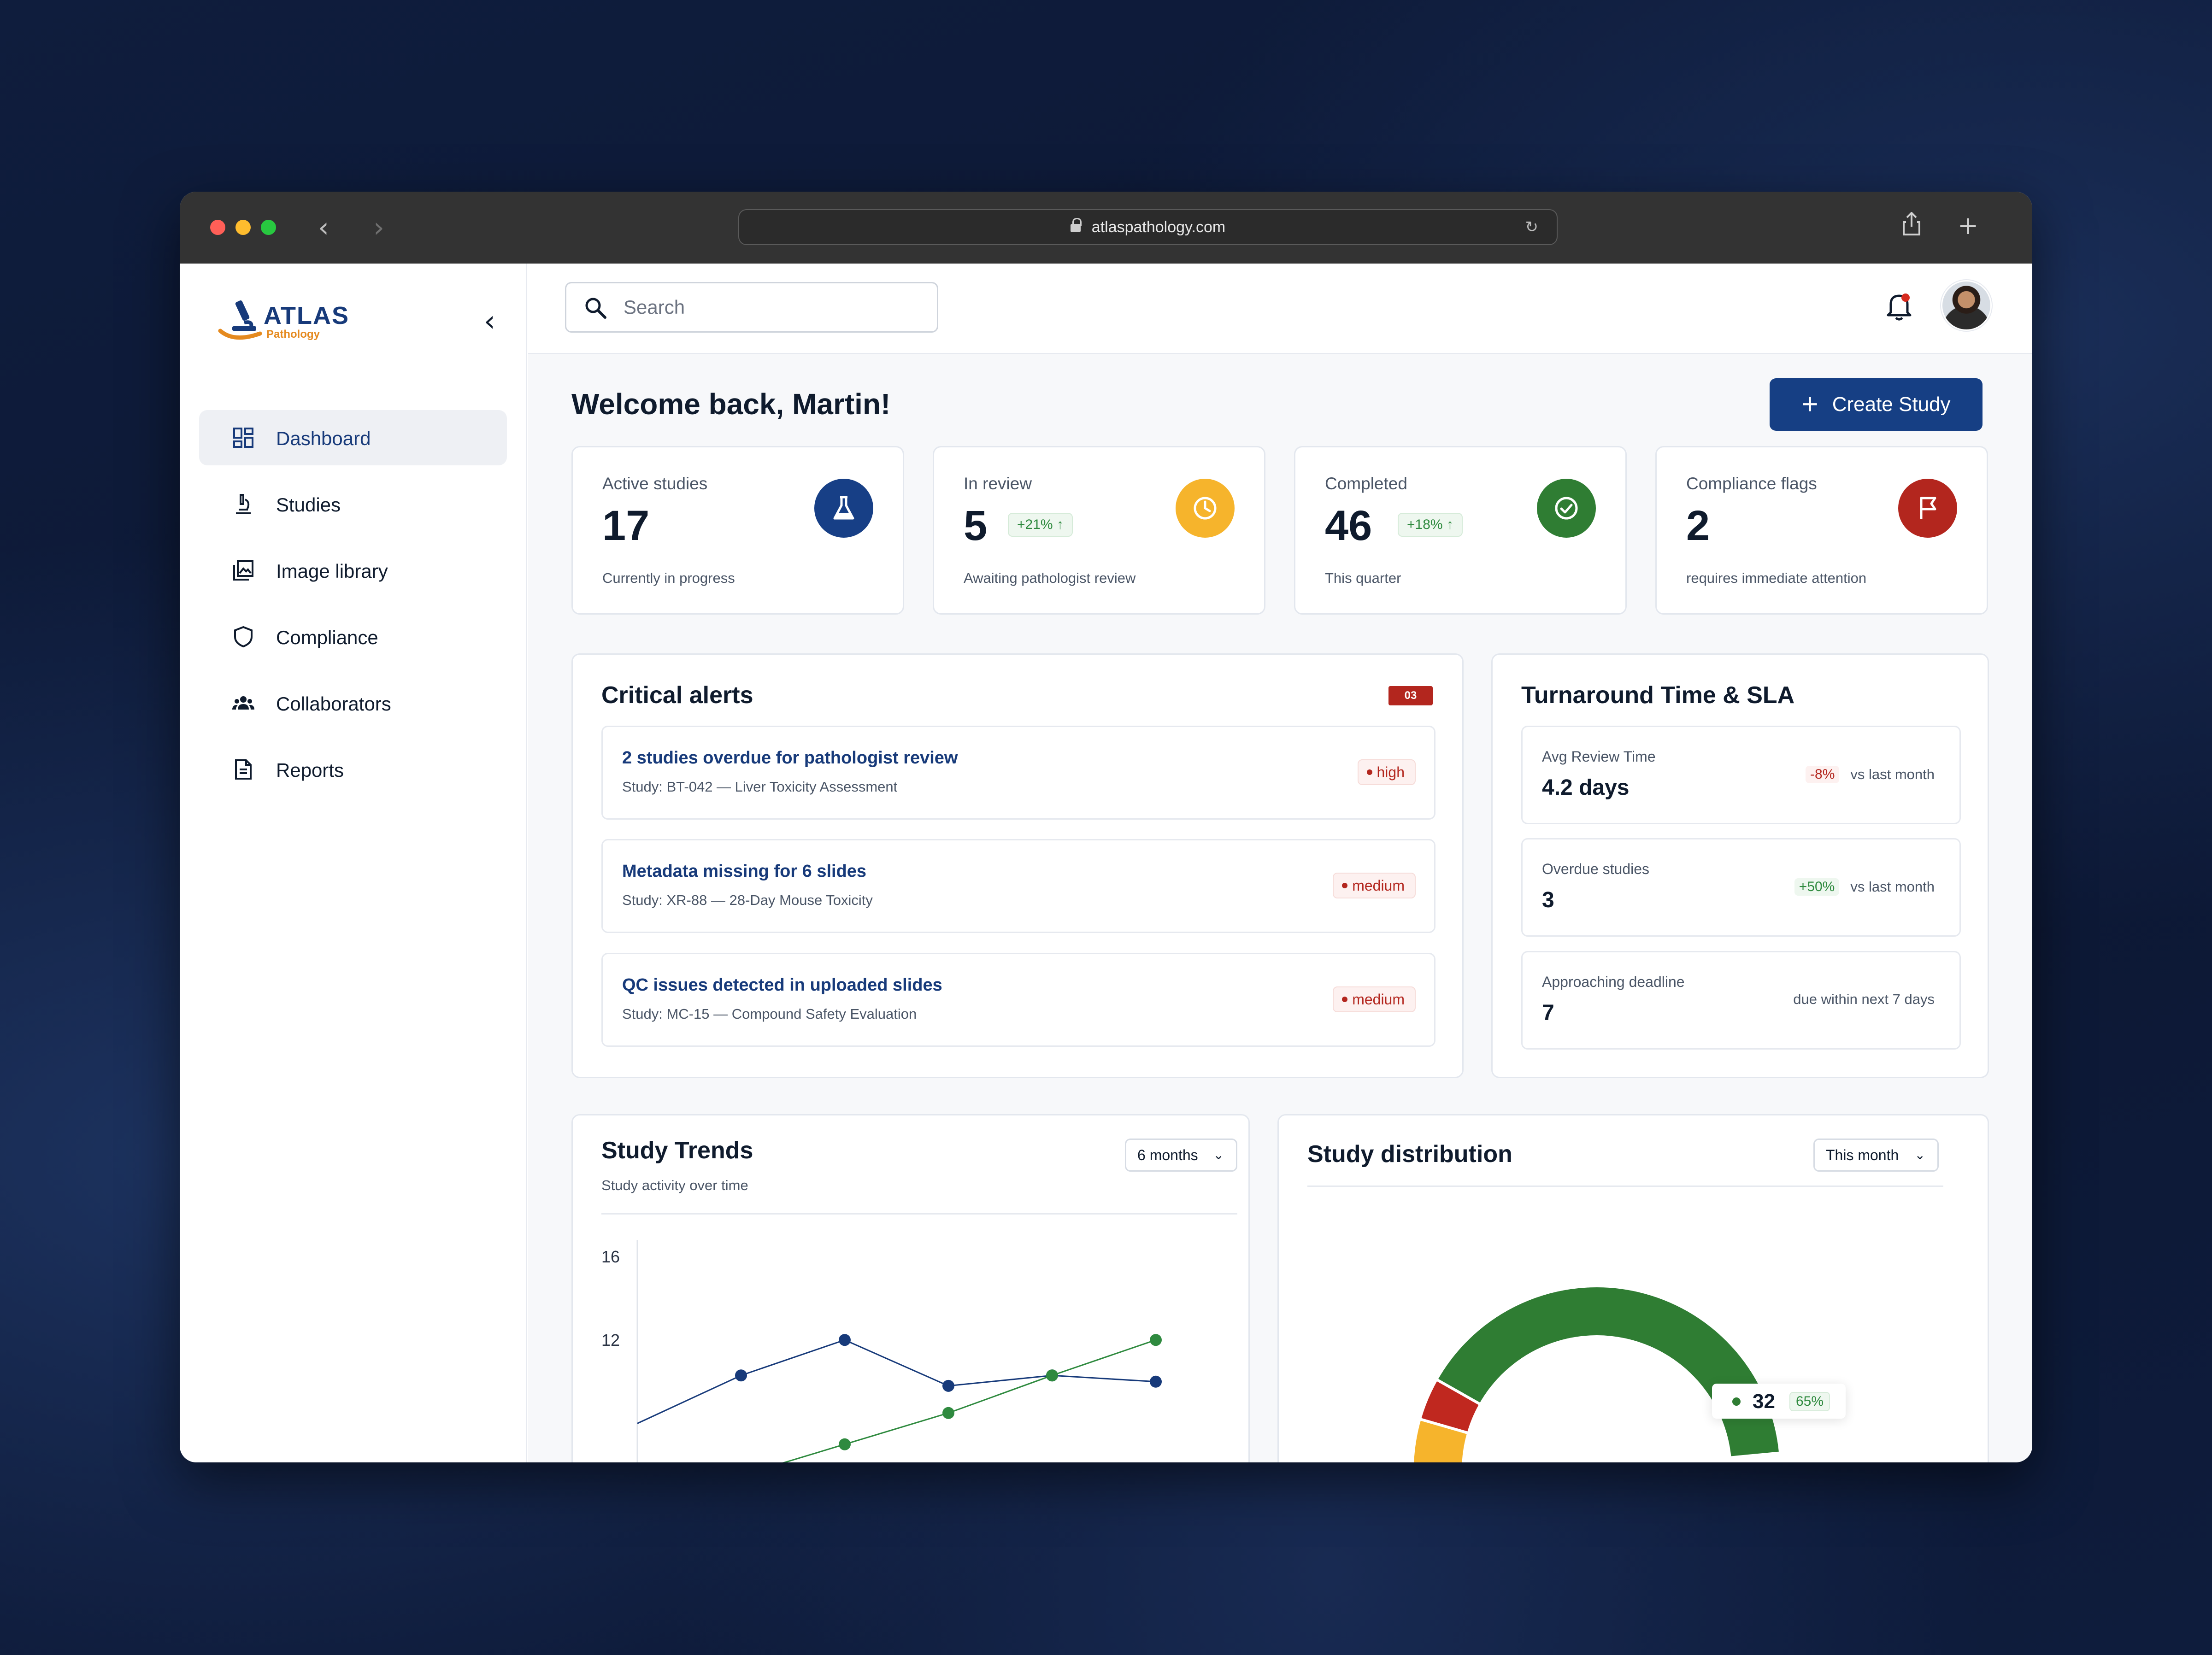  What do you see at coordinates (1966, 305) in the screenshot?
I see `user-avatar` at bounding box center [1966, 305].